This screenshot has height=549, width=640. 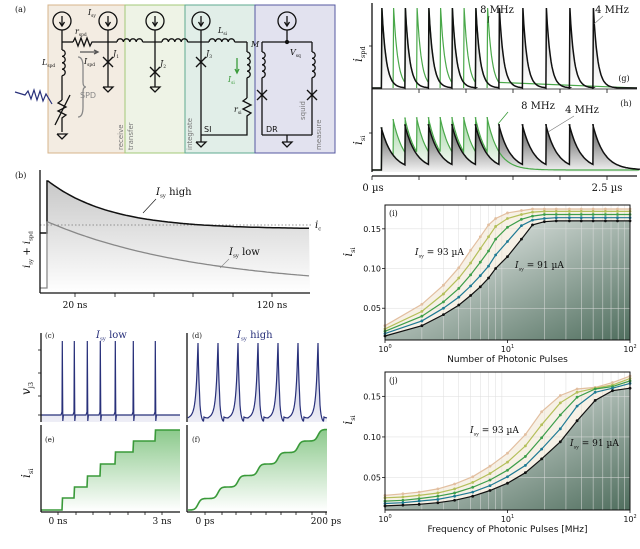 I want to click on x-tick-label: 0 ns, so click(x=57, y=522).